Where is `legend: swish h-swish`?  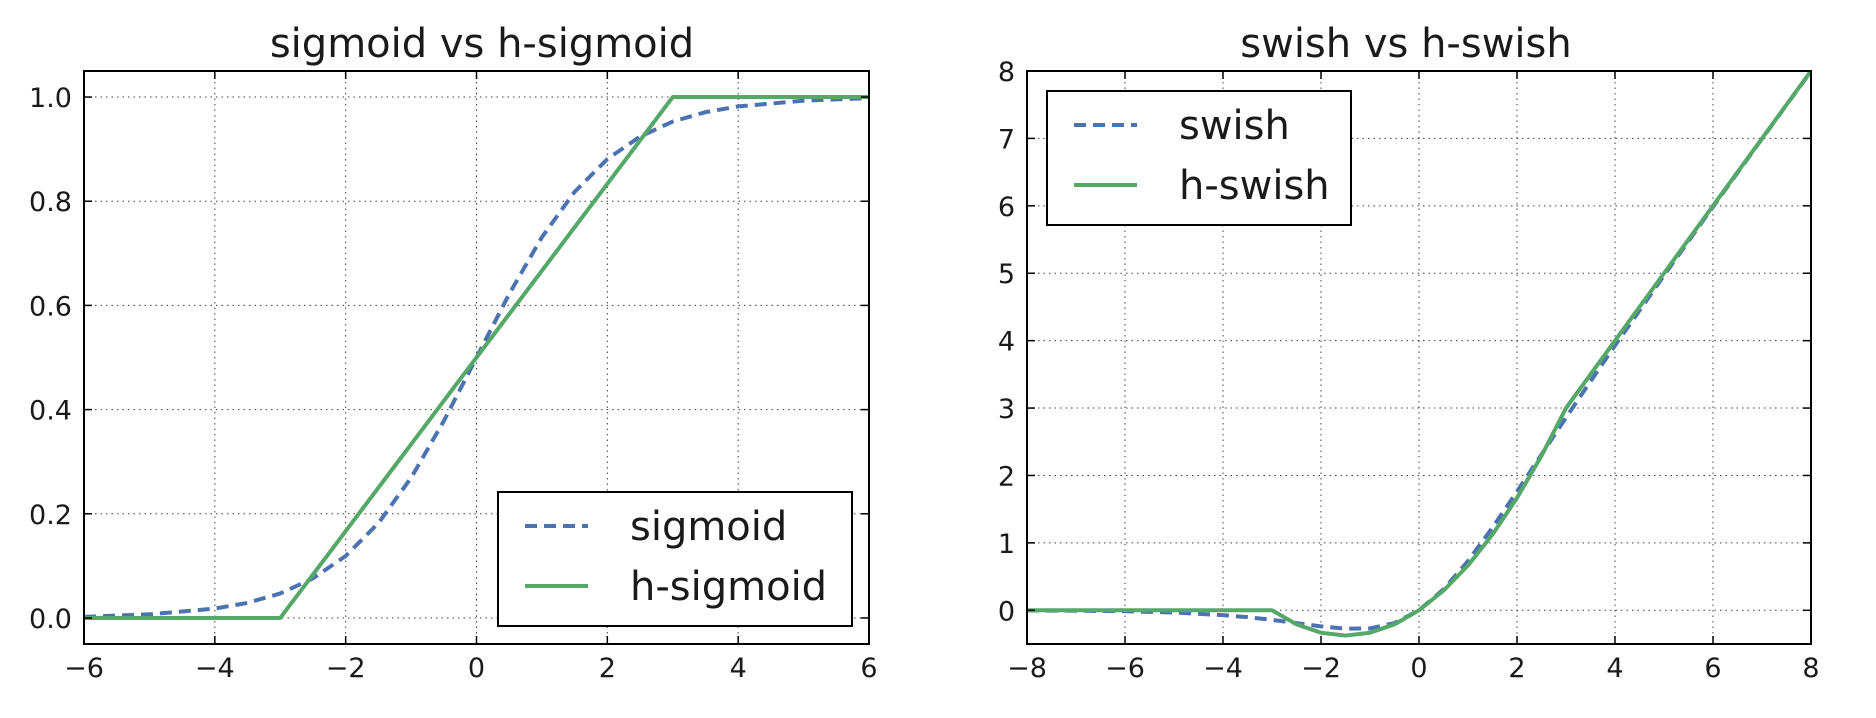 legend: swish h-swish is located at coordinates (1199, 158).